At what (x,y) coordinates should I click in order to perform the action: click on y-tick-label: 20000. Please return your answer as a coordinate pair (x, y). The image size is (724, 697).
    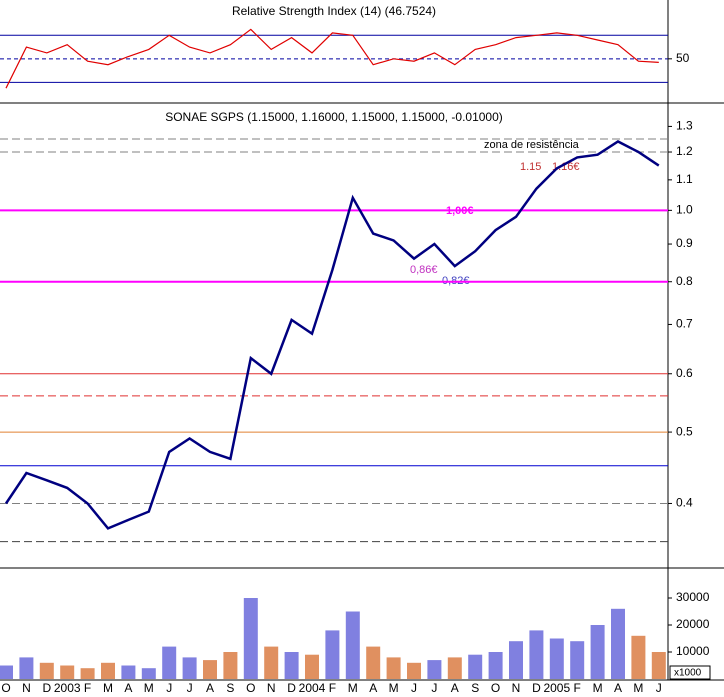
    Looking at the image, I should click on (693, 624).